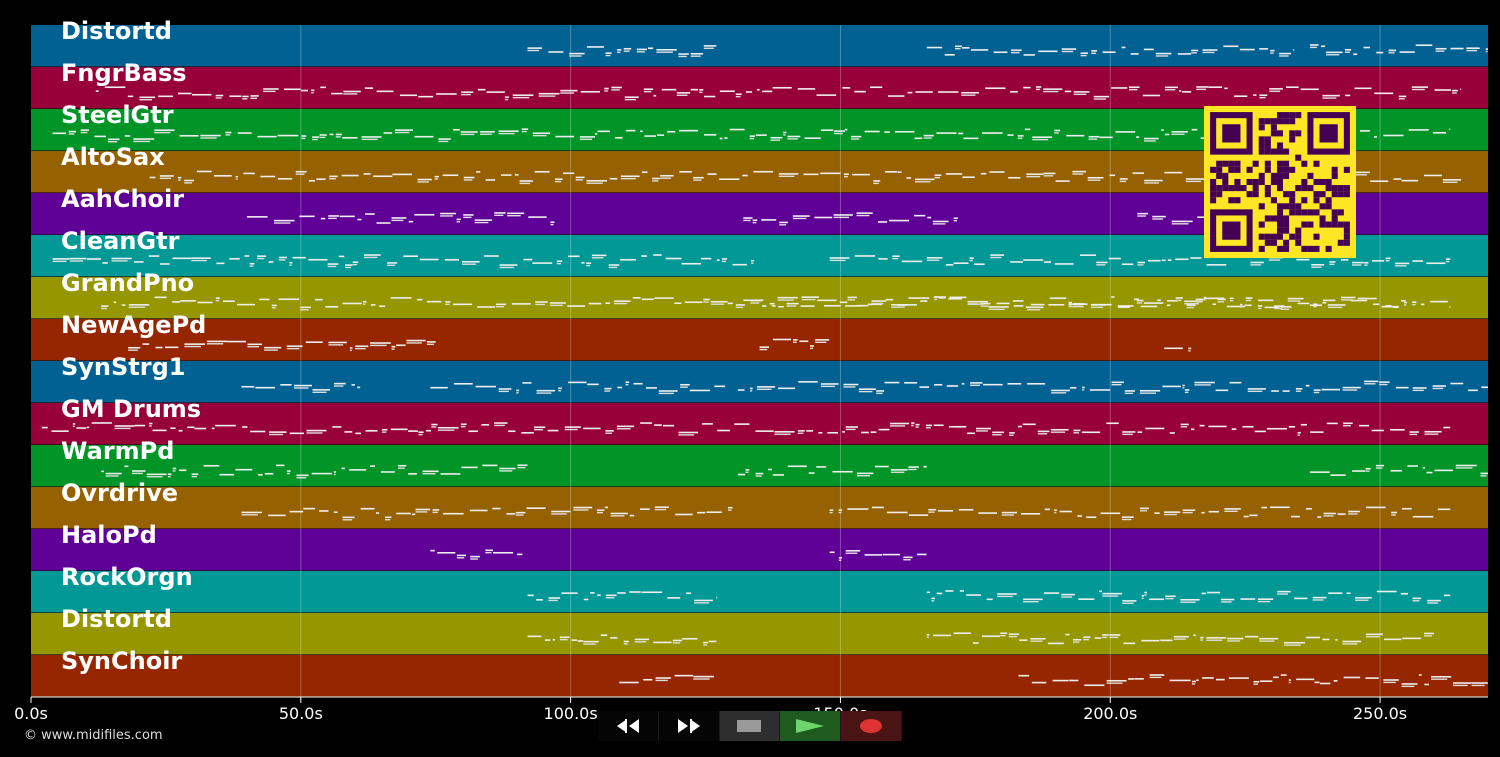 Image resolution: width=1500 pixels, height=757 pixels. I want to click on track-label: GM Drums, so click(131, 409).